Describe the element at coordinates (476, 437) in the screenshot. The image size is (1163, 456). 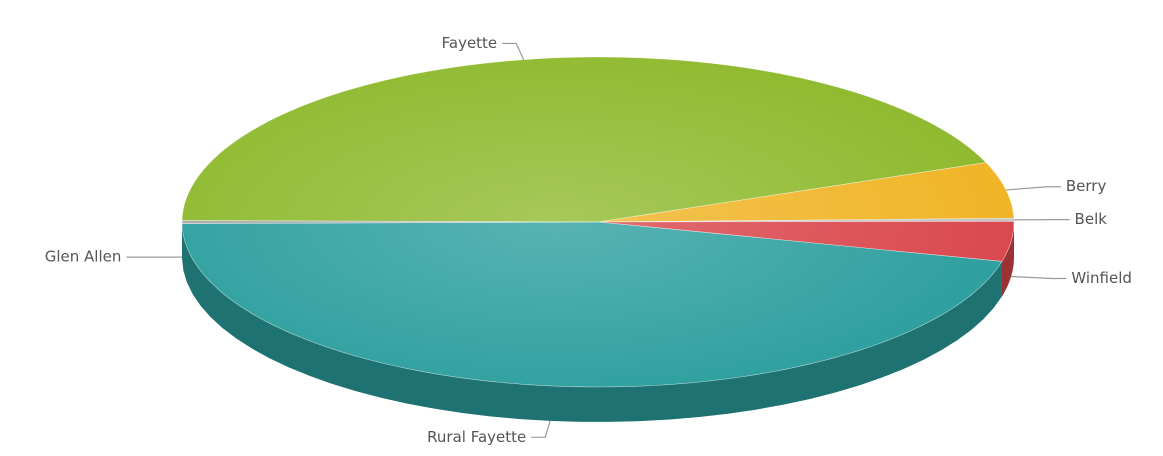
I see `slice-label: Rural Fayette` at that location.